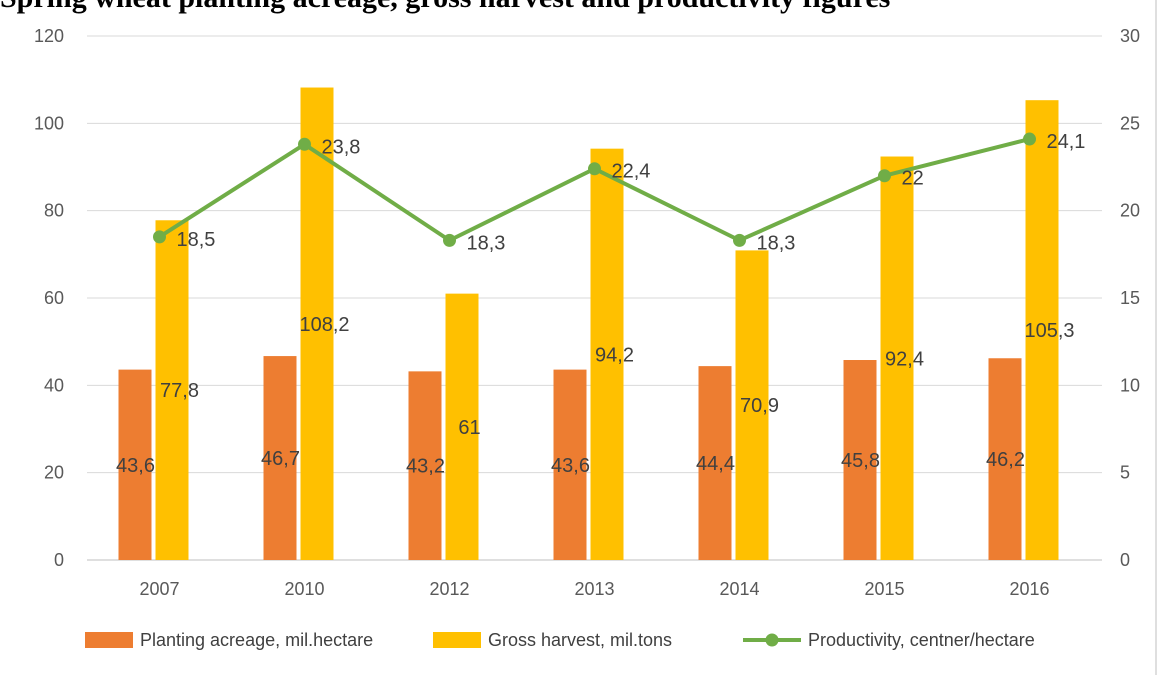 Image resolution: width=1160 pixels, height=680 pixels. What do you see at coordinates (1125, 473) in the screenshot?
I see `y-right-tick-label: 5` at bounding box center [1125, 473].